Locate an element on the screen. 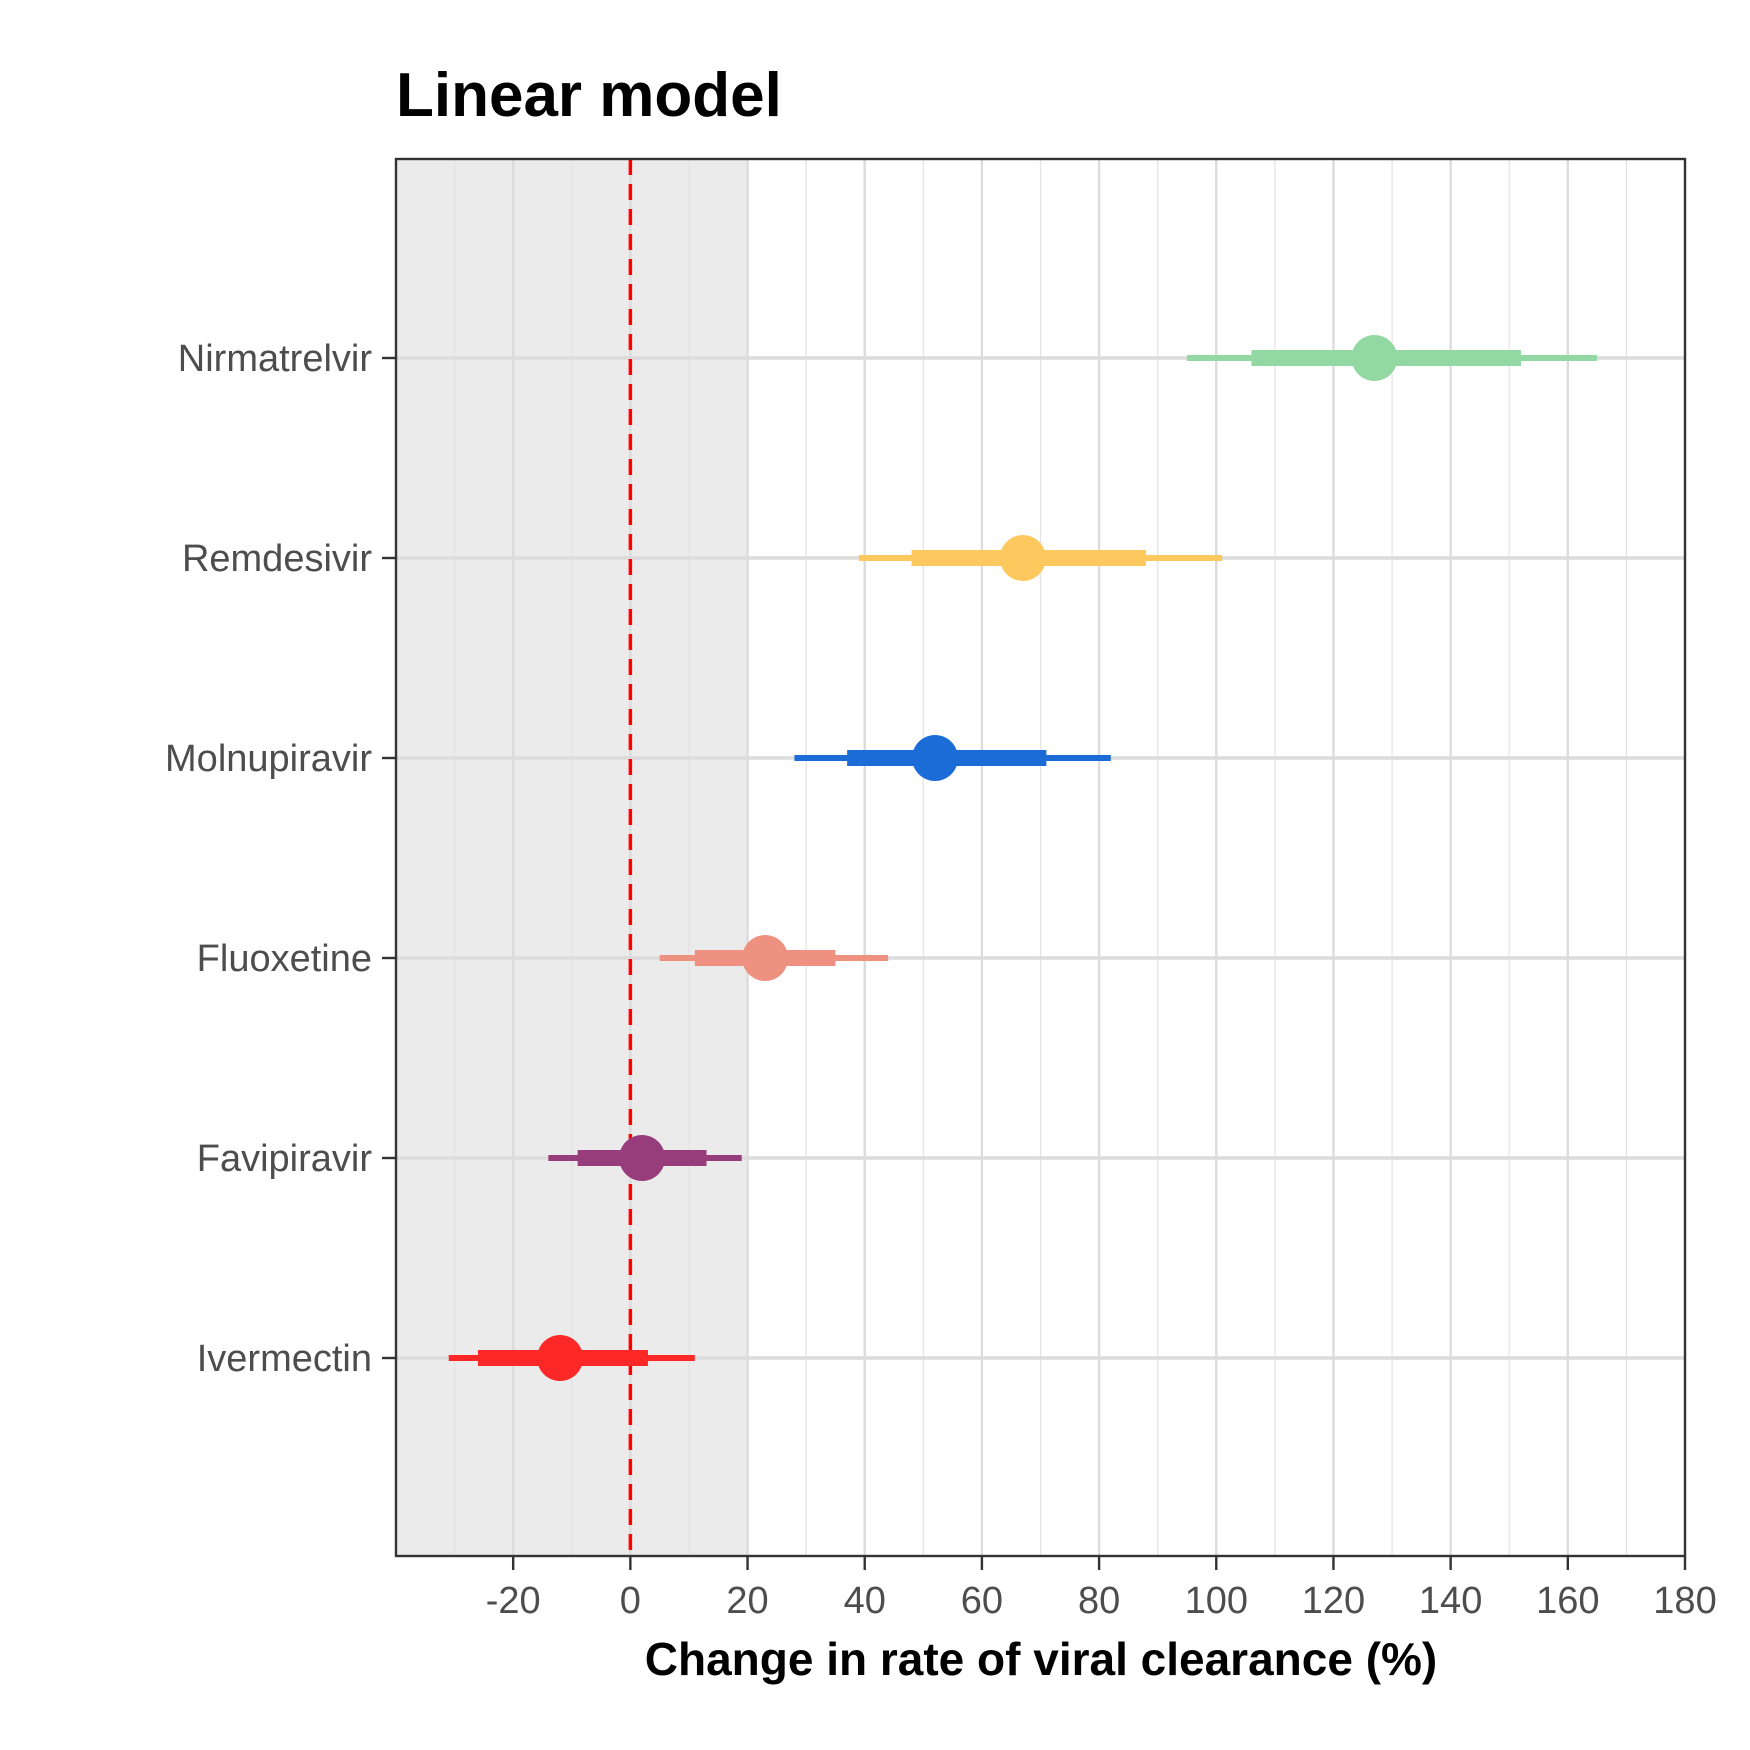  x-tick-label: 160 is located at coordinates (1567, 1601).